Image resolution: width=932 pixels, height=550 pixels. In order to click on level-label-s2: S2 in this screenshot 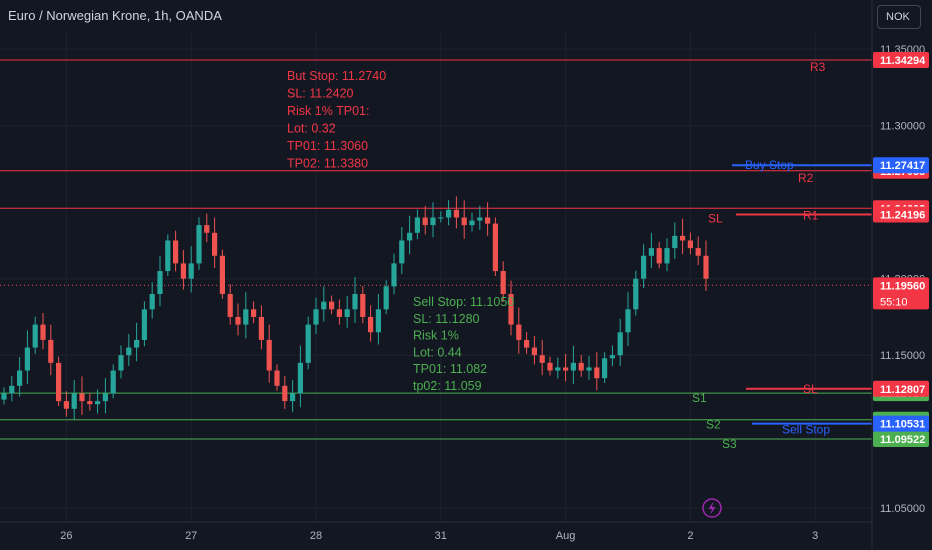, I will do `click(713, 425)`.